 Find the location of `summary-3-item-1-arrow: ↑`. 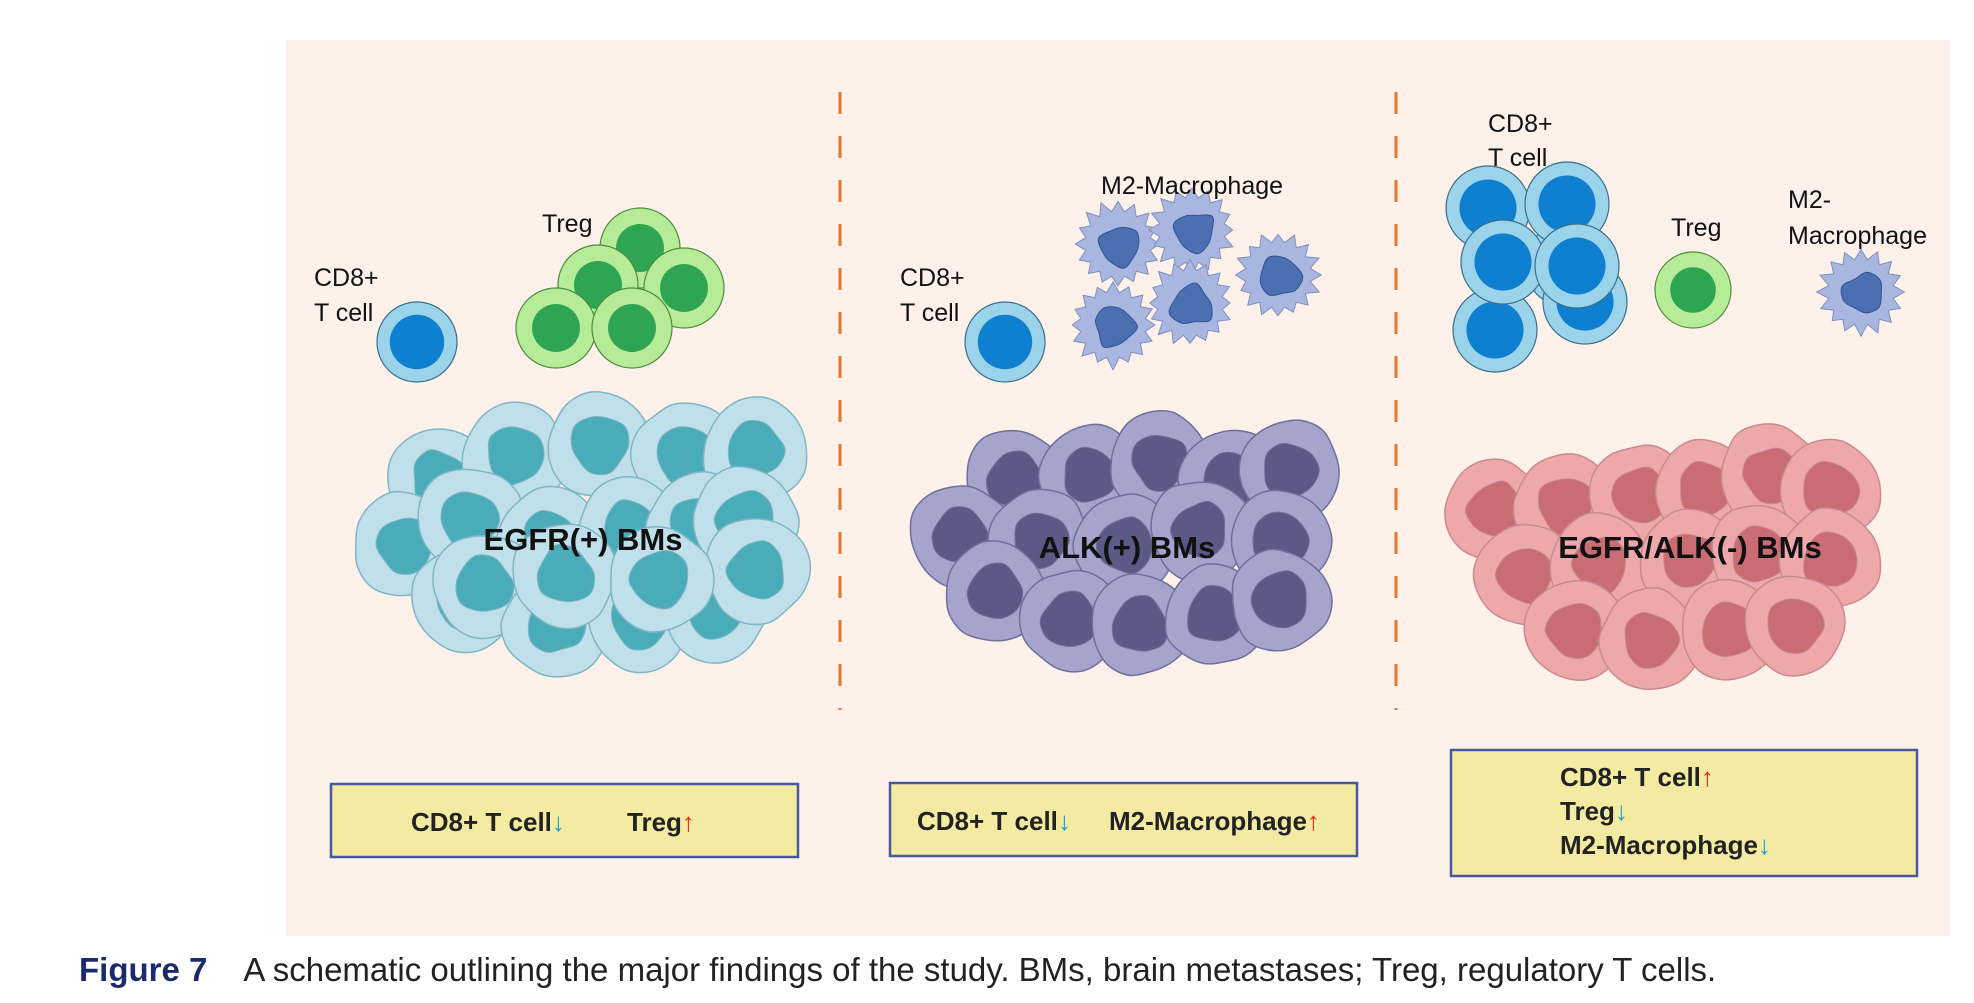

summary-3-item-1-arrow: ↑ is located at coordinates (1707, 777).